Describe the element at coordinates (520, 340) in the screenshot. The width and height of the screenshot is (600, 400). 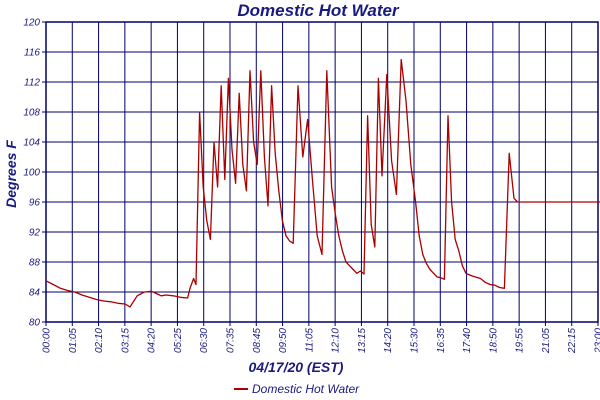
I see `x-tick-label: 19:55` at that location.